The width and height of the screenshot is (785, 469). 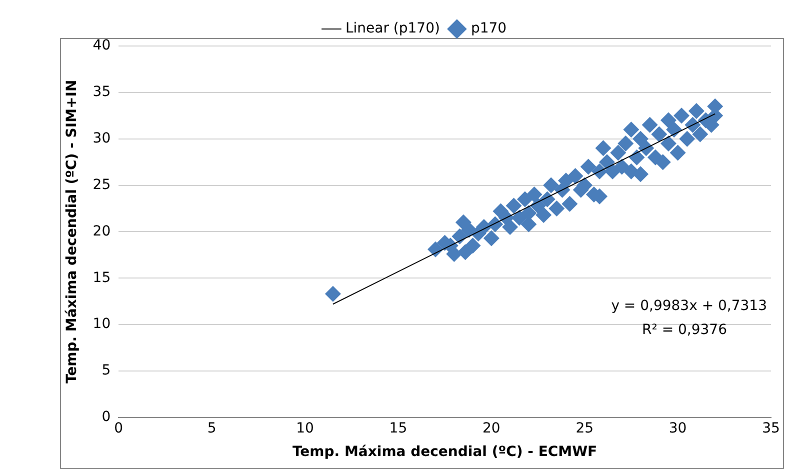 What do you see at coordinates (445, 452) in the screenshot?
I see `x-axis-title: Temp. Máxima decendial (ºC) - ECMWF` at bounding box center [445, 452].